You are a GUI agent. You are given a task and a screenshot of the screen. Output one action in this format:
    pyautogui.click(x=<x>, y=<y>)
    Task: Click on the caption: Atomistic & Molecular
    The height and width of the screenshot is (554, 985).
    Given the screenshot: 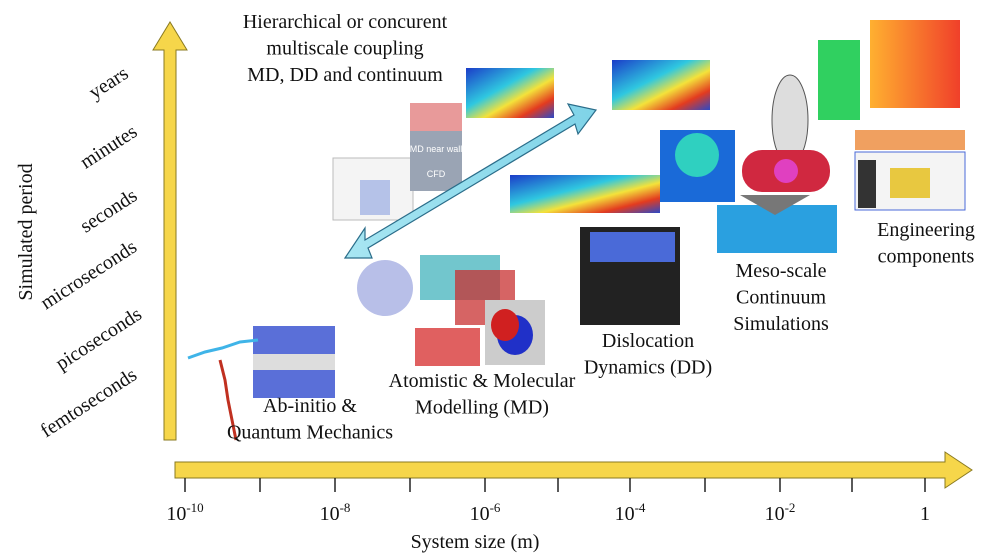 What is the action you would take?
    pyautogui.click(x=482, y=381)
    